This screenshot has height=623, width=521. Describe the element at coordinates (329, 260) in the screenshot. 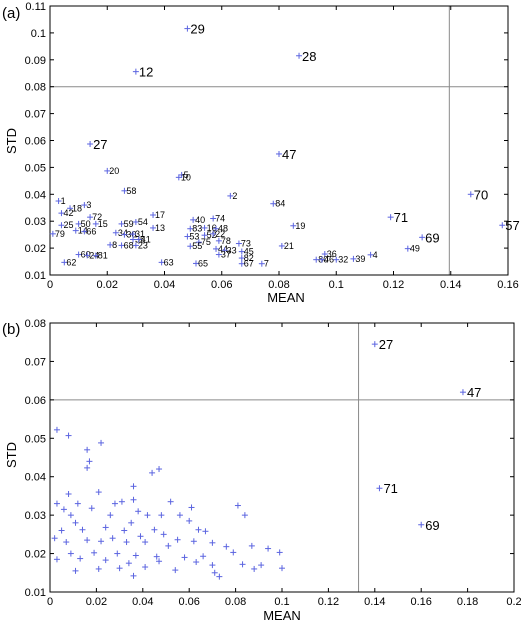

I see `a-point-label: 46` at that location.